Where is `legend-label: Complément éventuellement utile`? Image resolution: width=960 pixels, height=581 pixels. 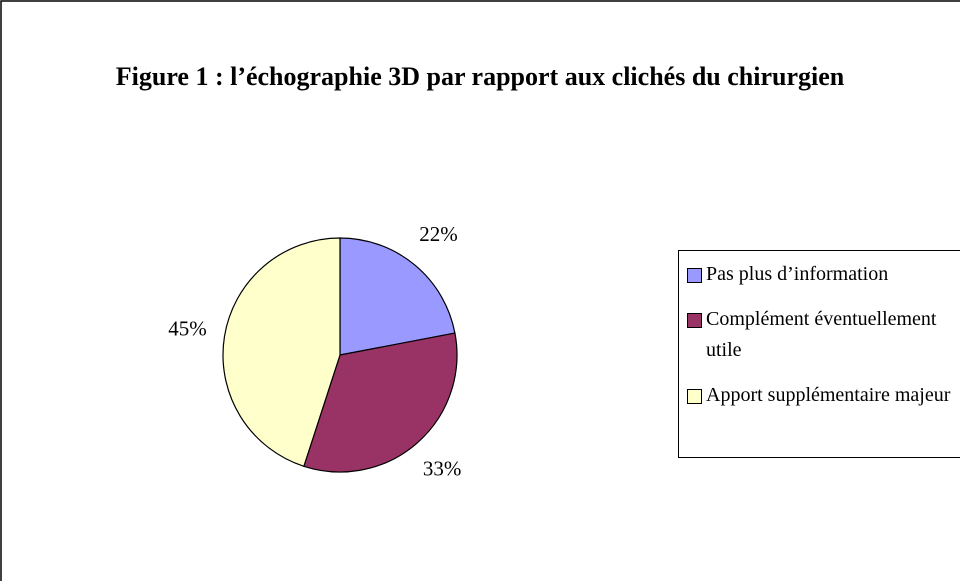 legend-label: Complément éventuellement utile is located at coordinates (821, 334).